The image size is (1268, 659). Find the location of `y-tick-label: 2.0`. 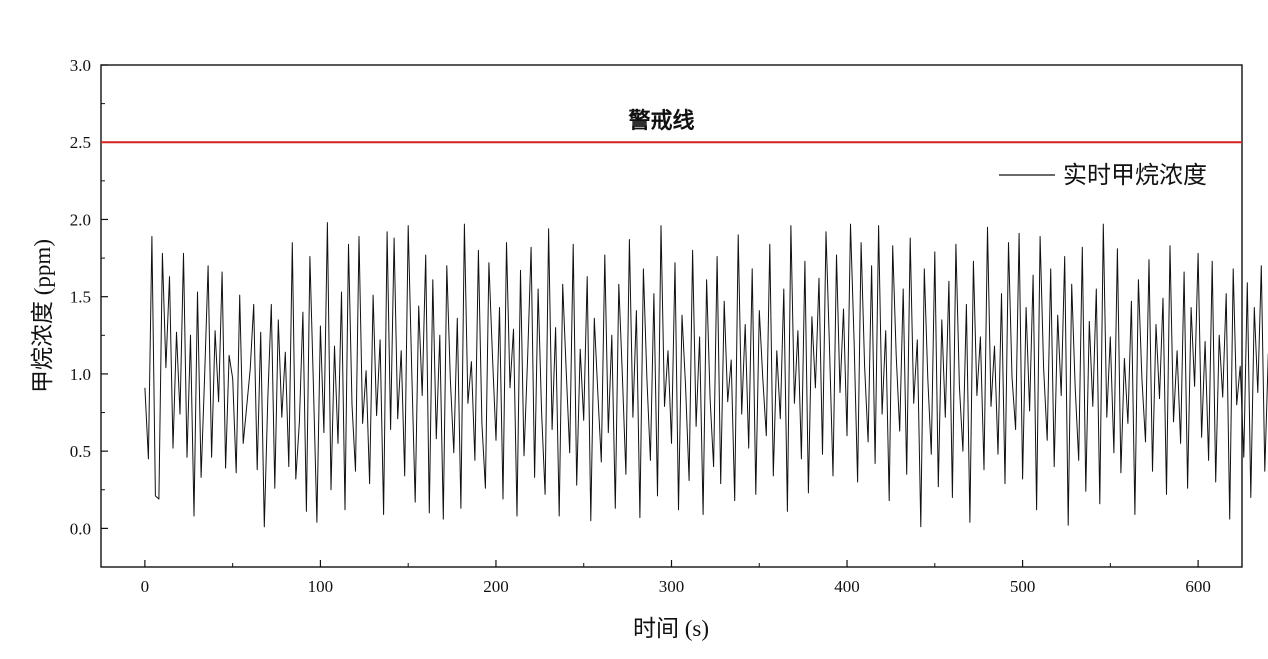

y-tick-label: 2.0 is located at coordinates (80, 219).